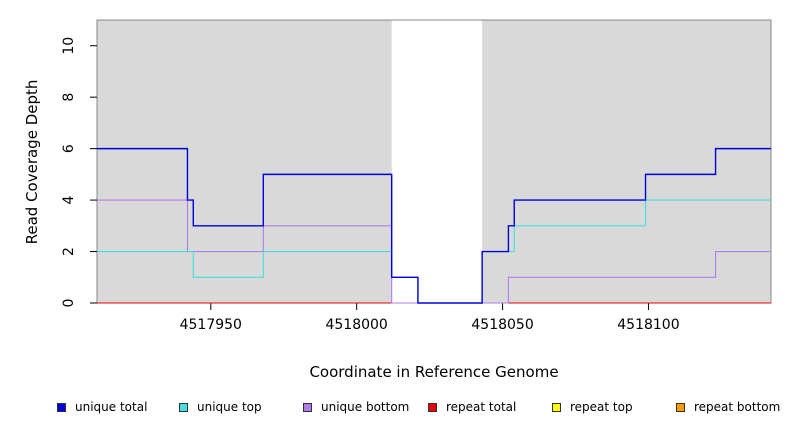  What do you see at coordinates (69, 251) in the screenshot?
I see `y-tick-label-2: 2` at bounding box center [69, 251].